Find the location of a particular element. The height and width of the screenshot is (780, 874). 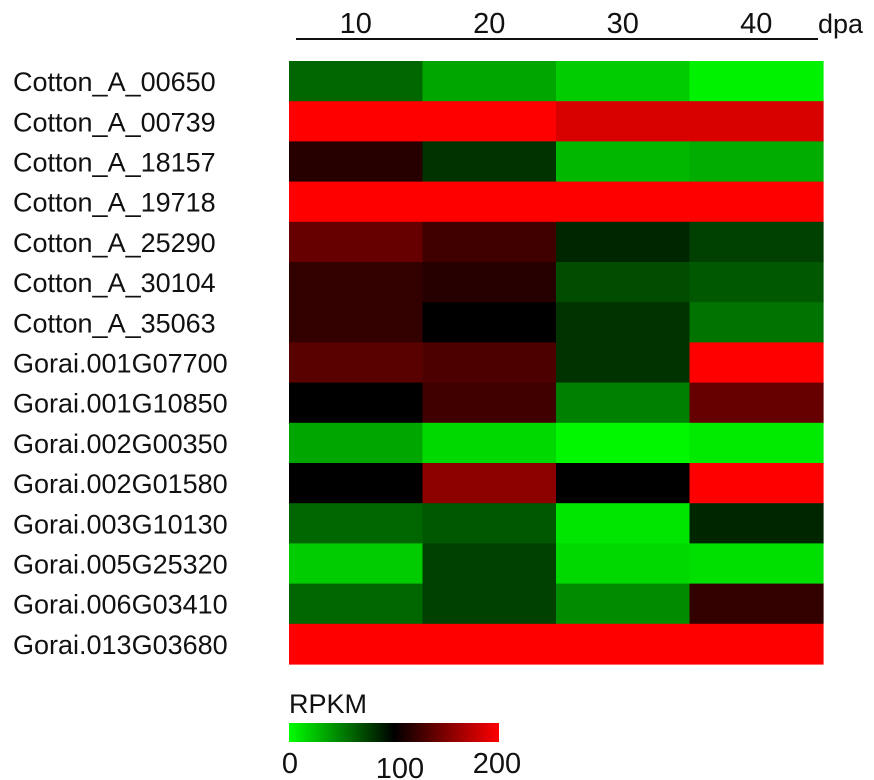

column-labels: 10 20 30 40 is located at coordinates (556, 24).